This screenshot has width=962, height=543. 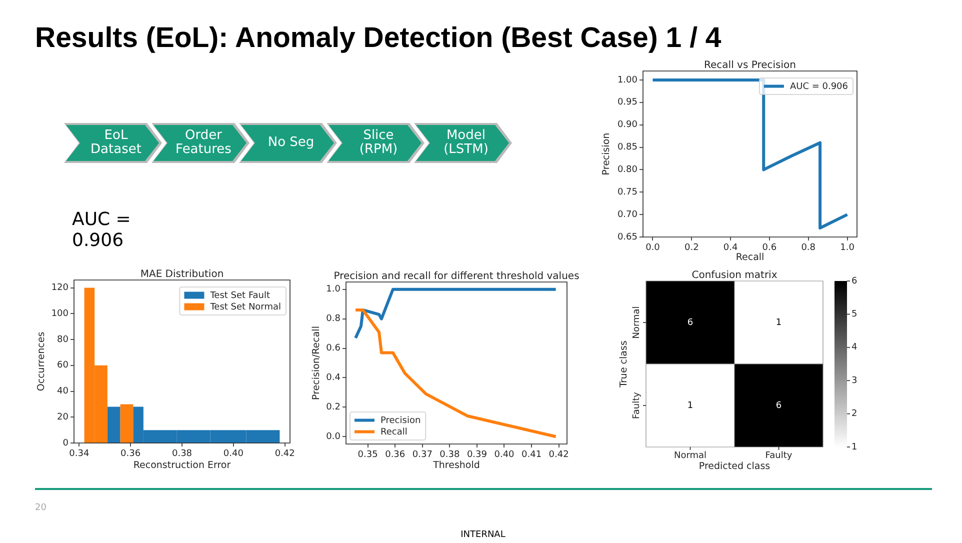 What do you see at coordinates (627, 103) in the screenshot?
I see `y-tick-label: 0.95` at bounding box center [627, 103].